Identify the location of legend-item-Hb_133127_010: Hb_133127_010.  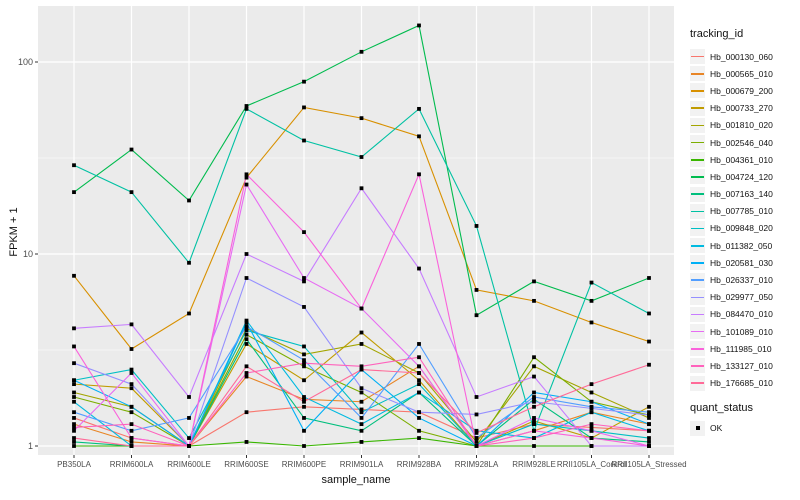
(745, 365).